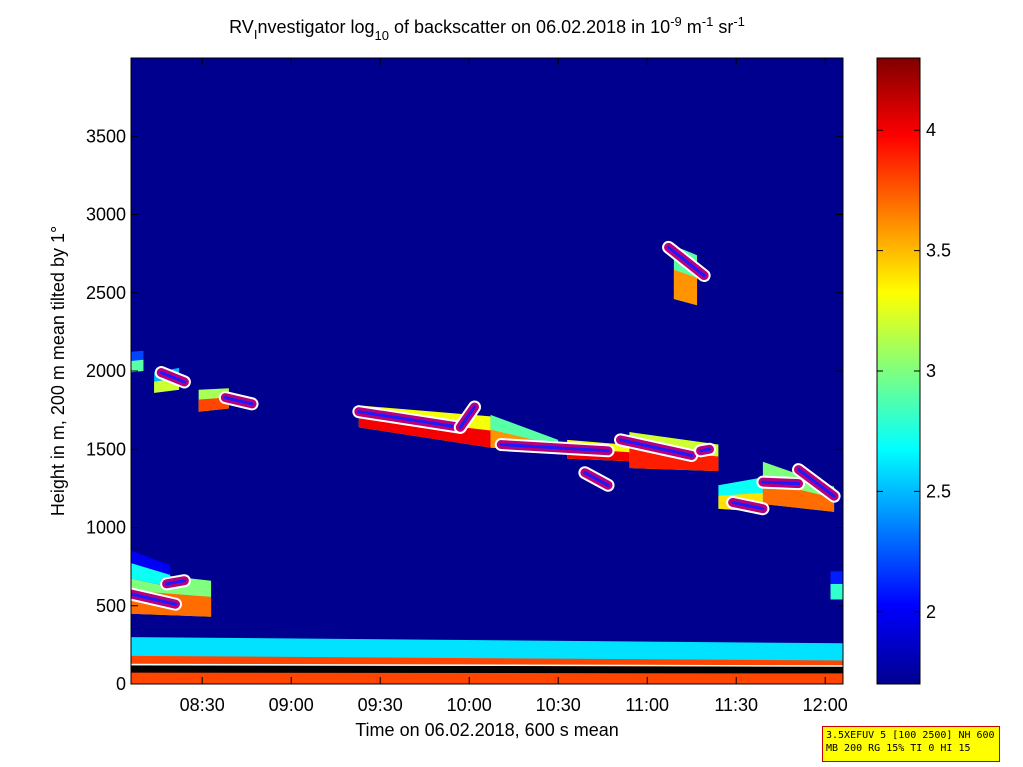 This screenshot has height=767, width=1023. Describe the element at coordinates (106, 215) in the screenshot. I see `y-tick-label-6: 3000` at that location.